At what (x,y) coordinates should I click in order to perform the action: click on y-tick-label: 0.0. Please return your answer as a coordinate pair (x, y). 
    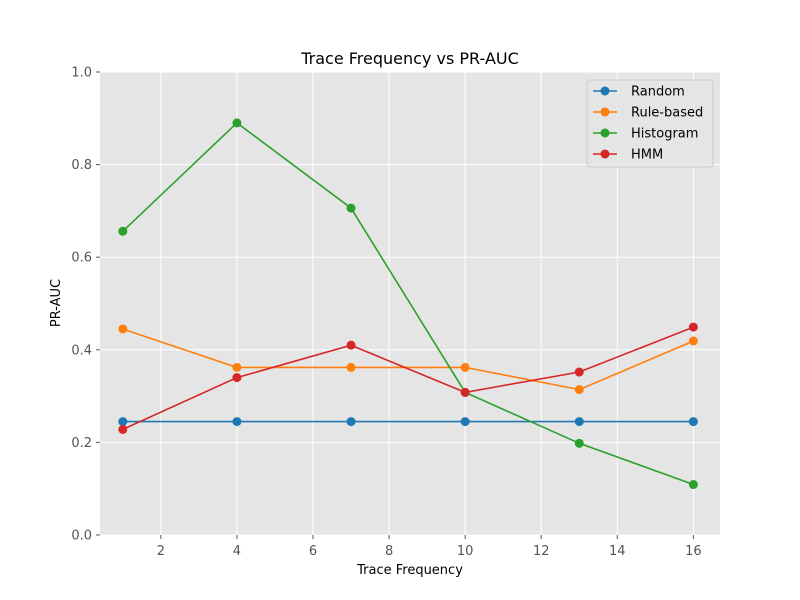
    Looking at the image, I should click on (81, 536).